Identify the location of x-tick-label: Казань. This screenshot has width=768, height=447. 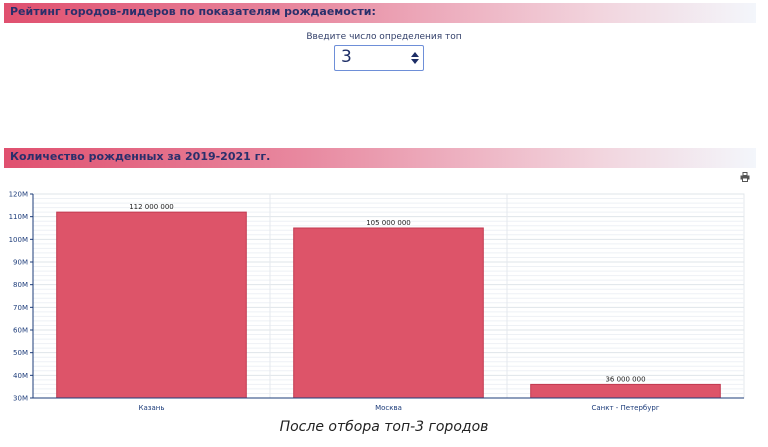
(152, 408).